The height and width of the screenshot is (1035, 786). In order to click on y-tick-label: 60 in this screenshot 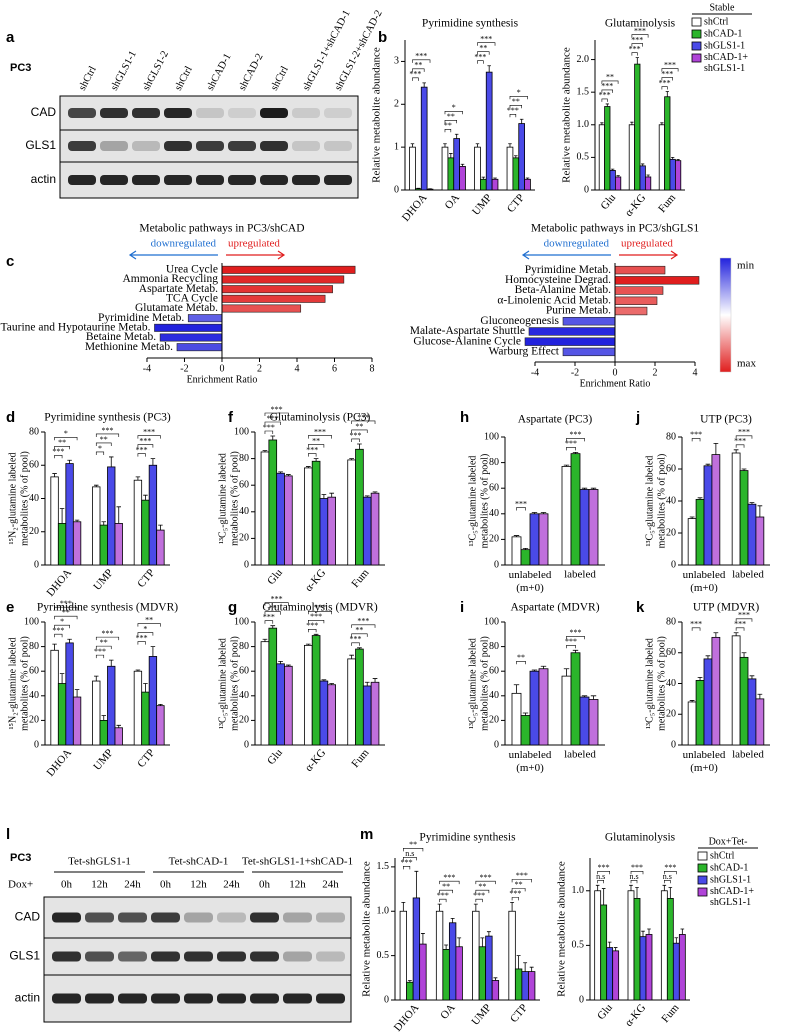, I will do `click(494, 487)`.